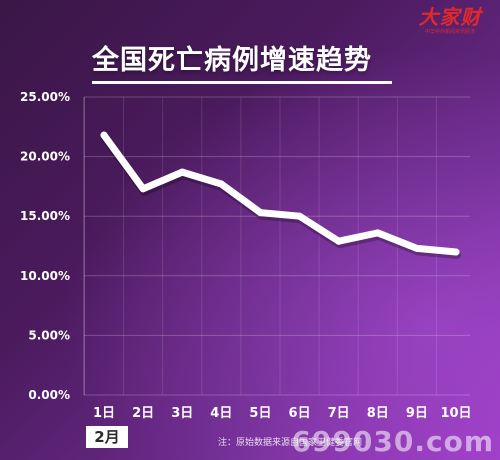  What do you see at coordinates (49, 335) in the screenshot?
I see `y-tick-label: 5.00%` at bounding box center [49, 335].